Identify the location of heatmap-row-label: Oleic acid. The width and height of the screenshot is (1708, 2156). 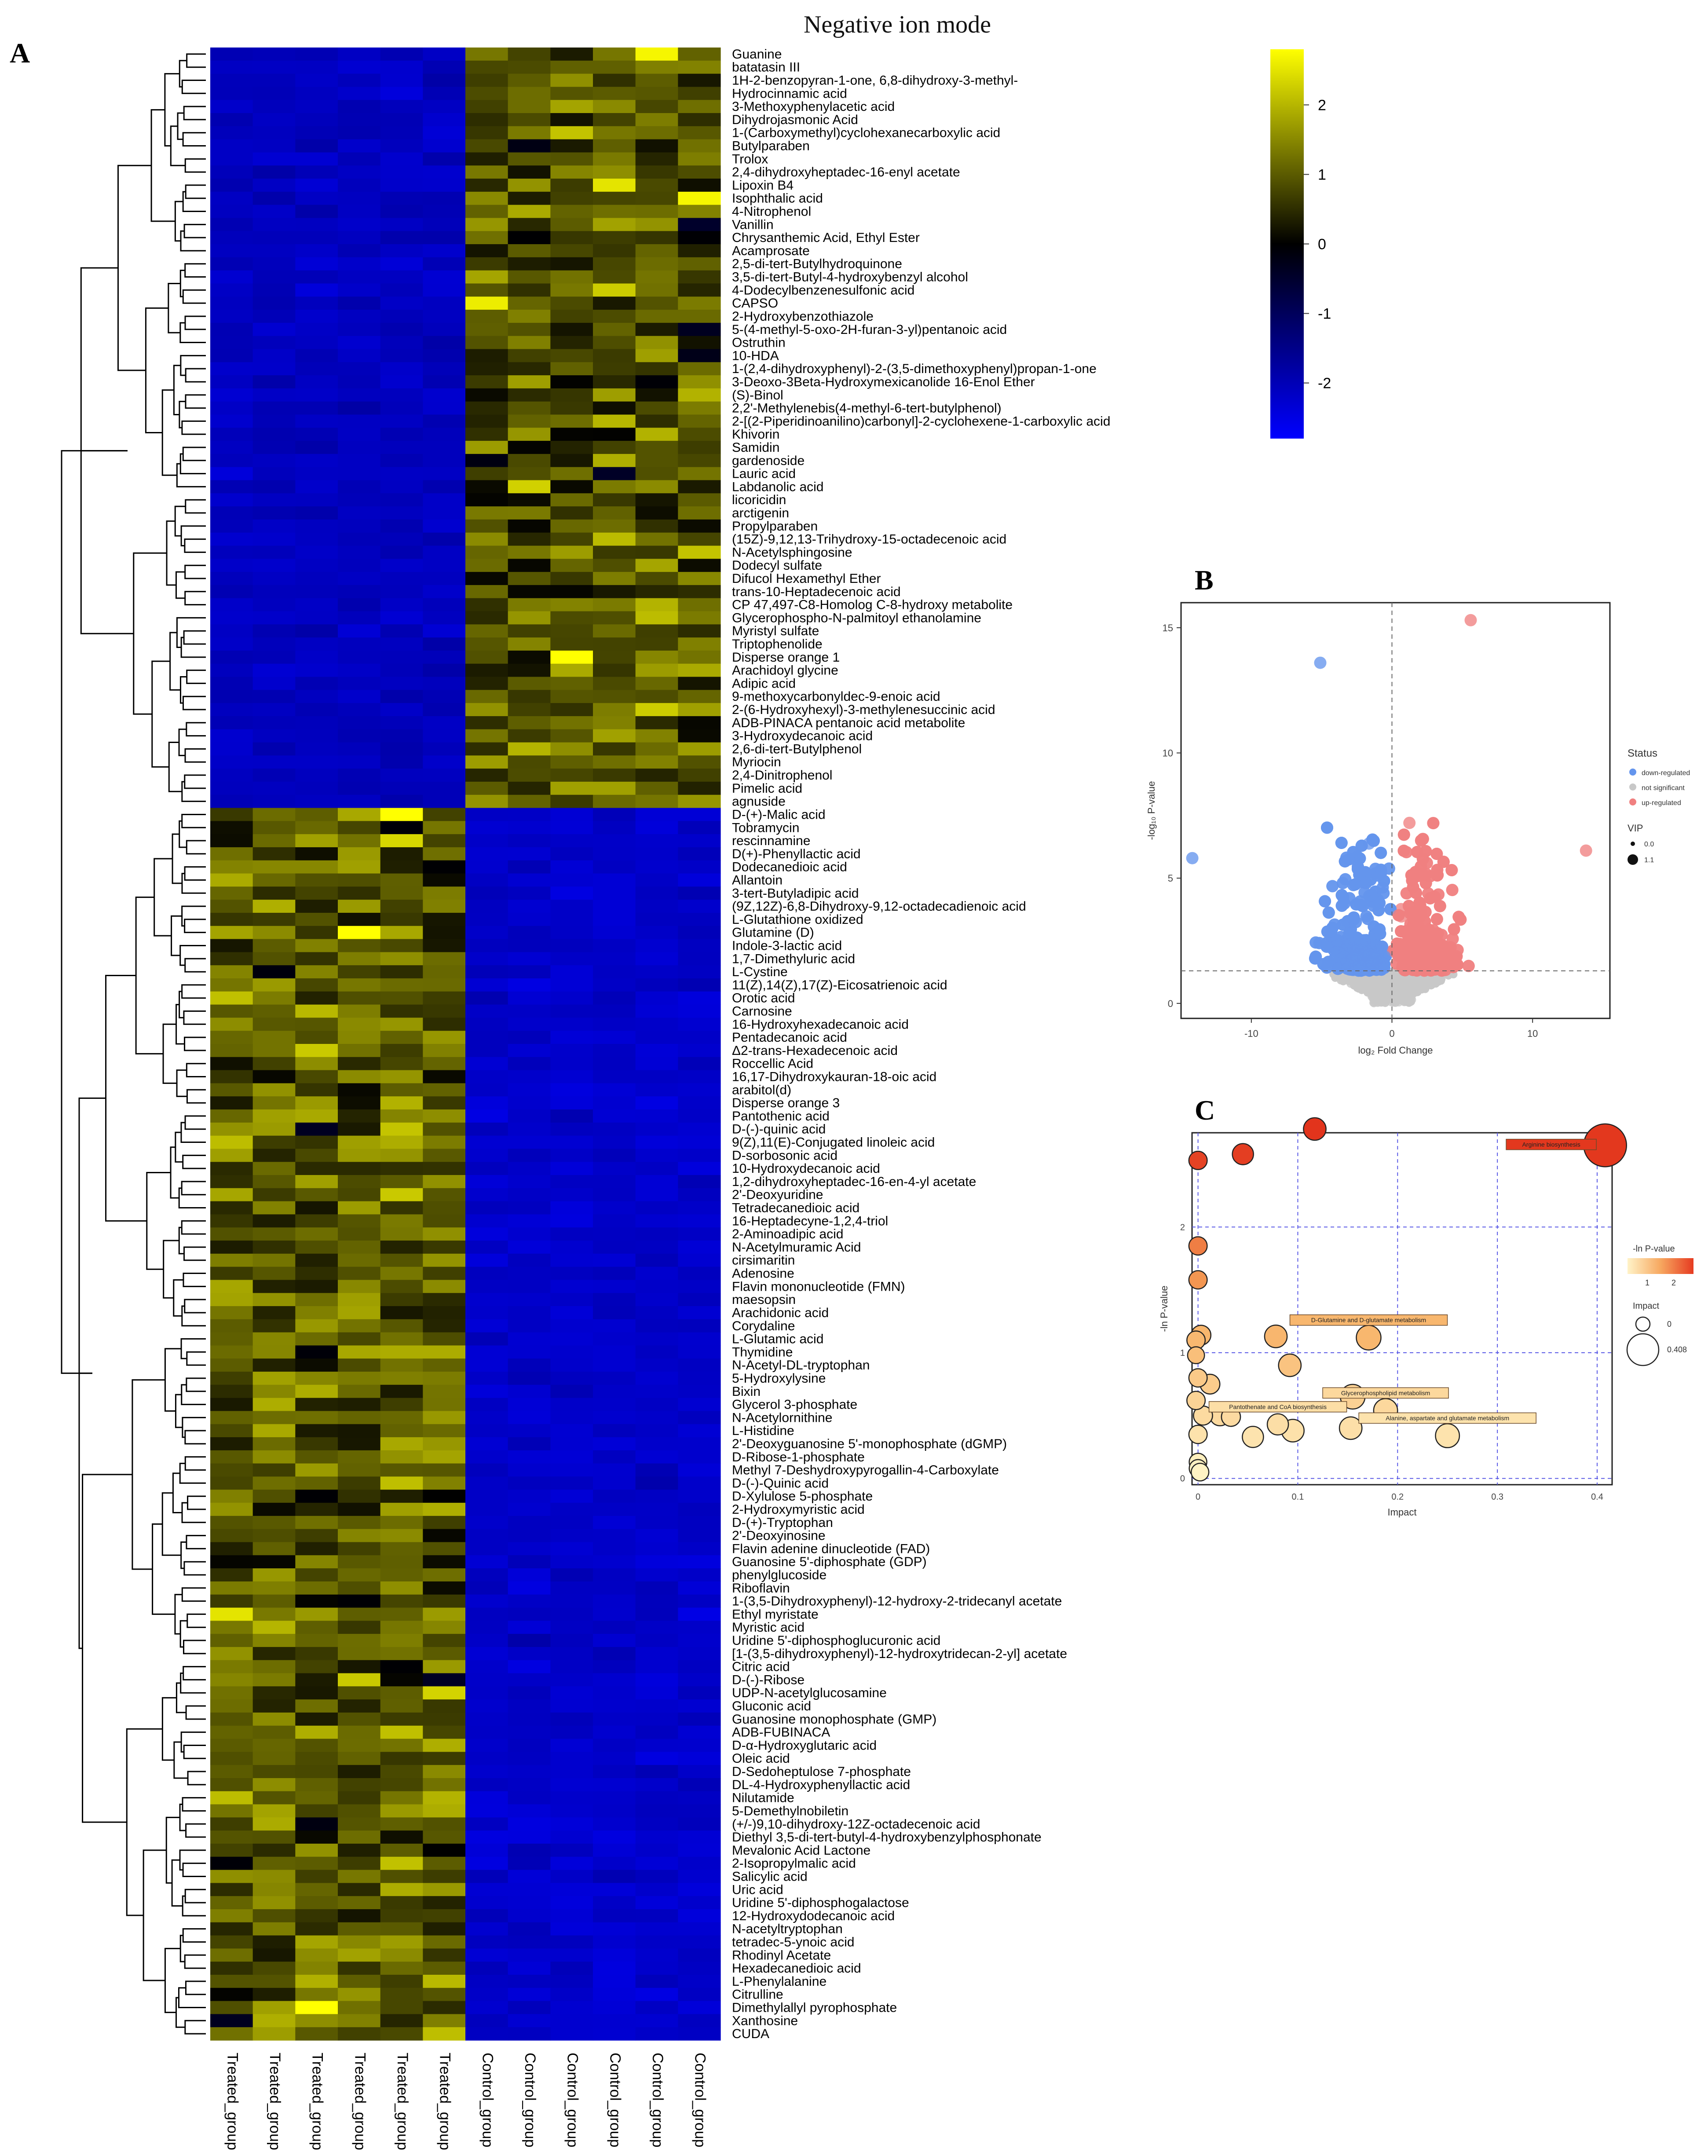
(761, 1758).